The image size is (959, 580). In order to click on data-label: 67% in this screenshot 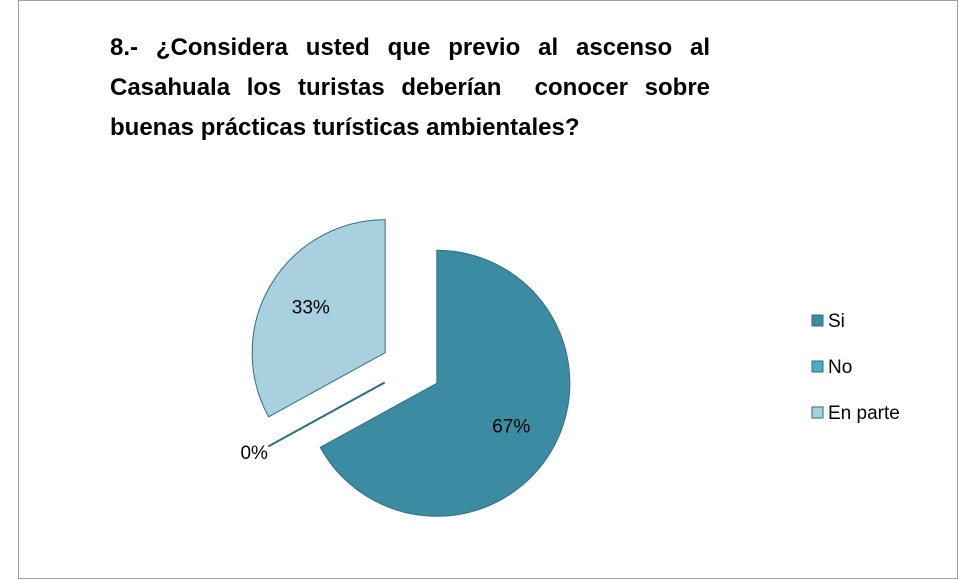, I will do `click(511, 426)`.